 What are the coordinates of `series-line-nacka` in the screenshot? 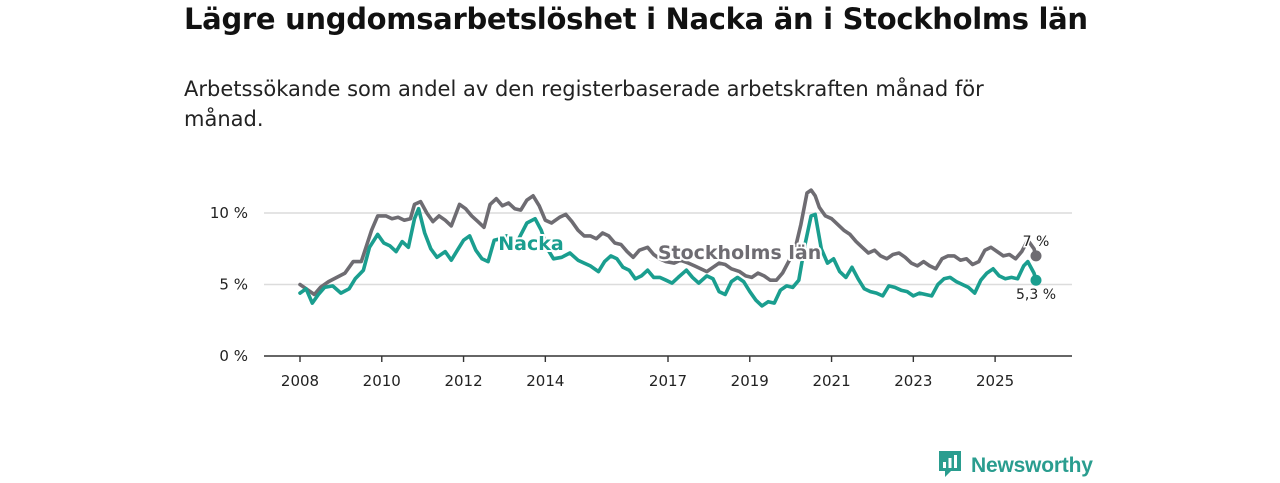 It's located at (668, 257).